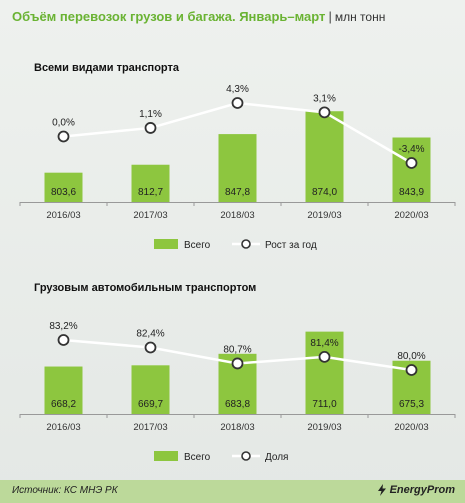 The width and height of the screenshot is (465, 503). I want to click on bar-1-2016/03, so click(63, 187).